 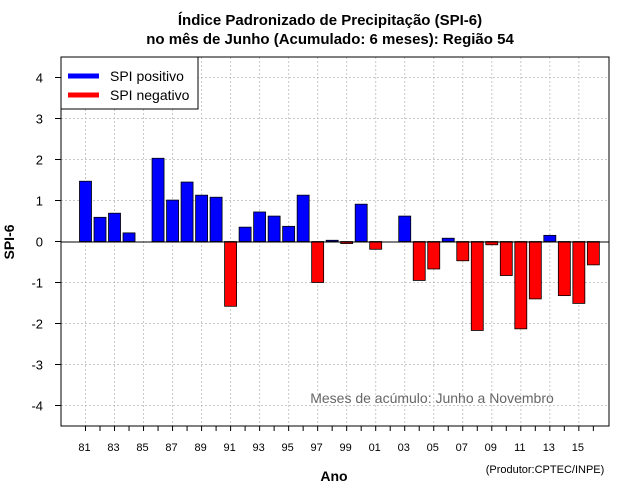 What do you see at coordinates (39, 119) in the screenshot?
I see `y-tick-label: 3` at bounding box center [39, 119].